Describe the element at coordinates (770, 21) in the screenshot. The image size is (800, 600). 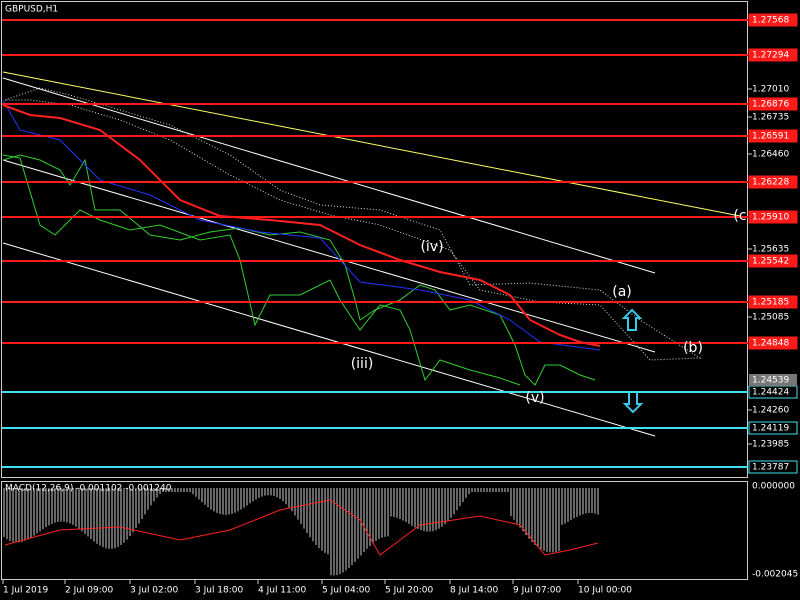
I see `resistance-level-label: 1.27568` at that location.